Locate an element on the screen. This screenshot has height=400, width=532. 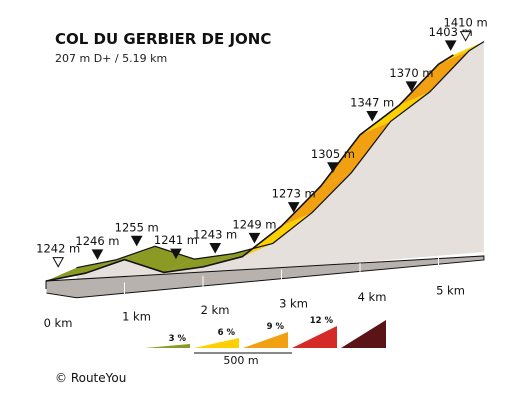
elevation-label: 1243 m is located at coordinates (215, 235).